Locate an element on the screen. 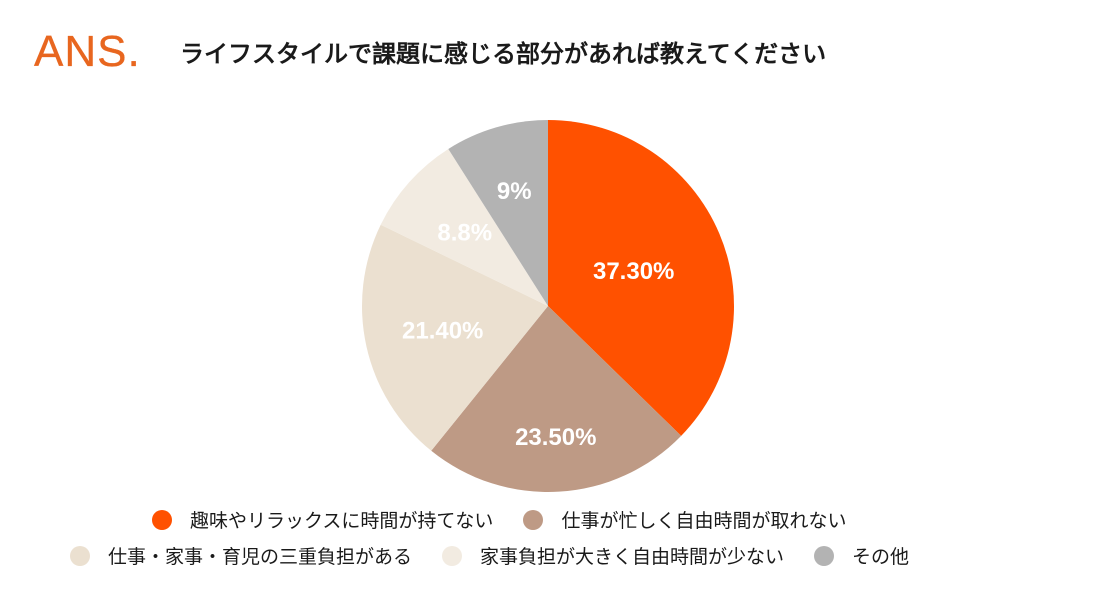  legend-row-2: 仕事・家事・育児の三重負担がある 家事負担が大きく自由時間が少ない その他 is located at coordinates (504, 555).